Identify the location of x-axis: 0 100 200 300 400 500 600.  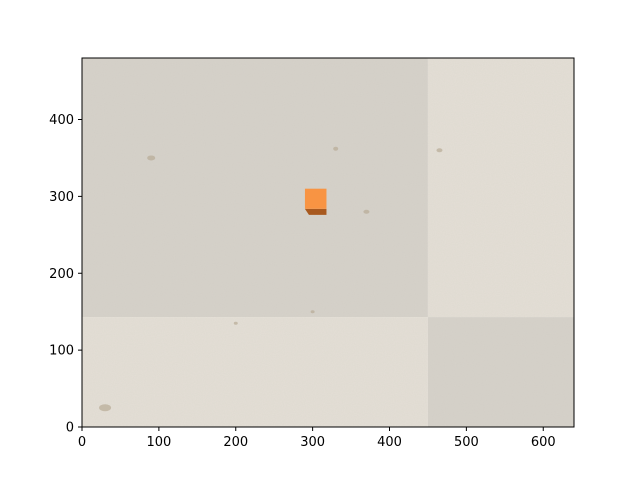
(317, 438).